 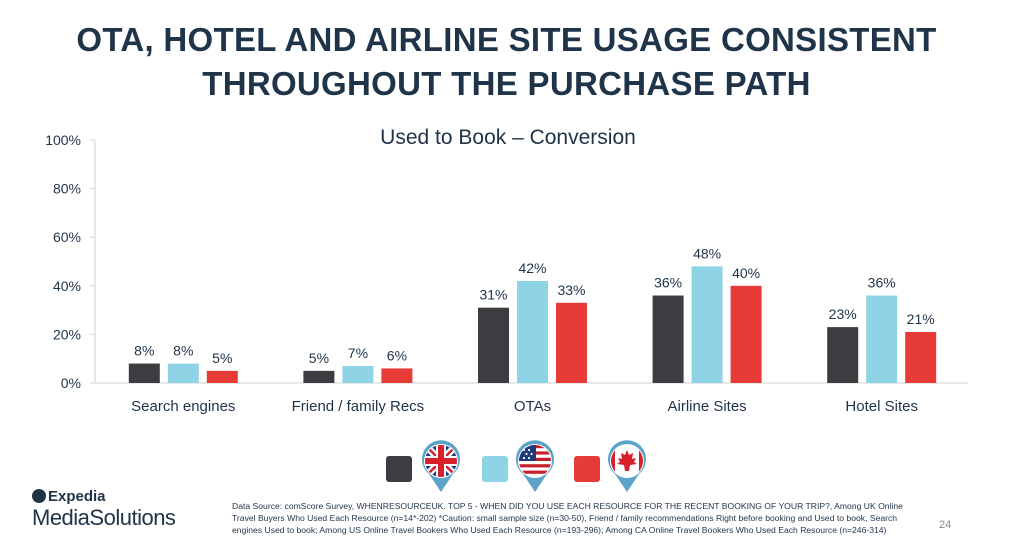 I want to click on chart-title: Used to Book – Conversion, so click(x=508, y=137).